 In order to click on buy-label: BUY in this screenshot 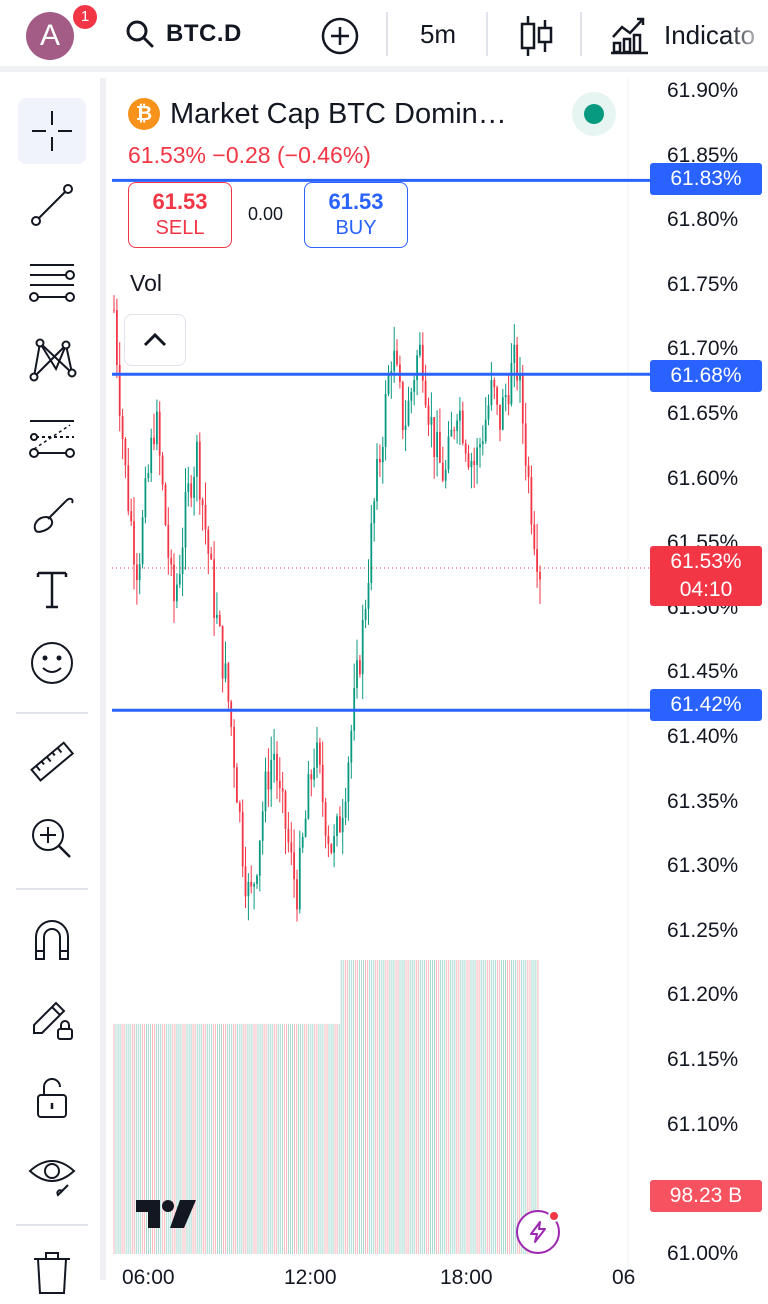, I will do `click(356, 228)`.